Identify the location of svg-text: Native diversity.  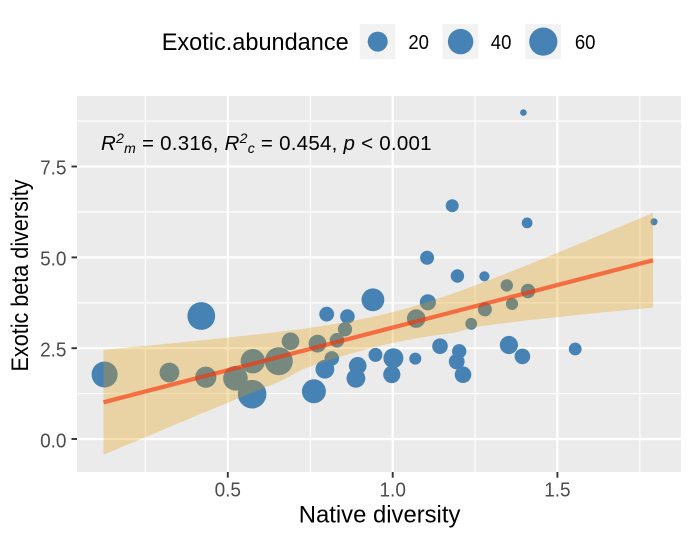
(380, 515).